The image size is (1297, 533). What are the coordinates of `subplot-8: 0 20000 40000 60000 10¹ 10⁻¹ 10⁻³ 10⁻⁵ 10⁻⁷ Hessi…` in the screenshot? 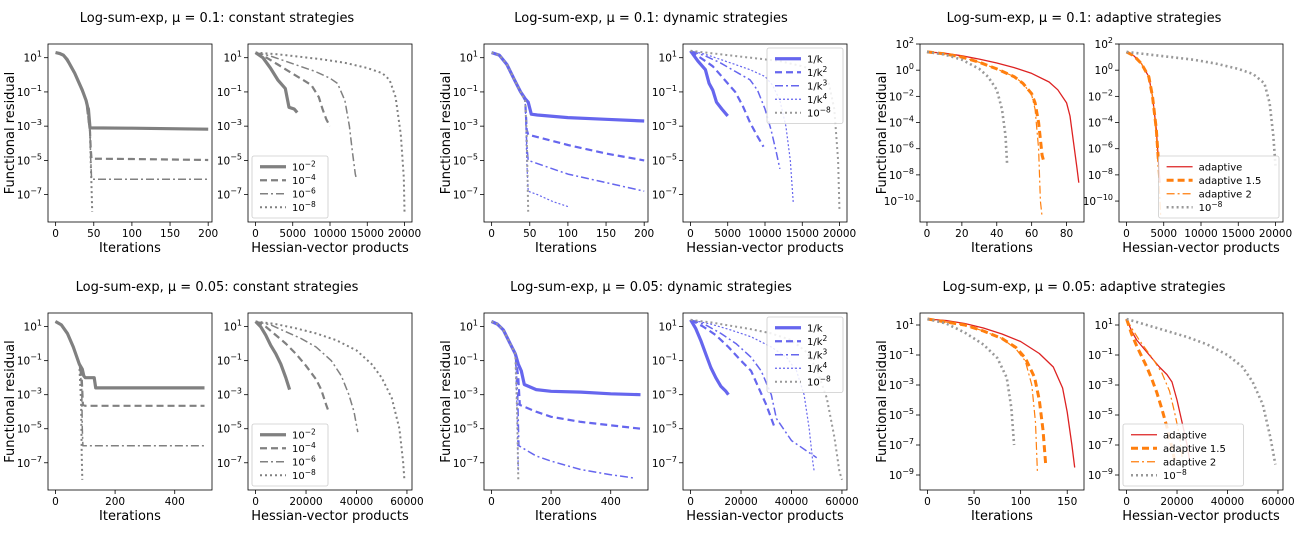 It's located at (320, 418).